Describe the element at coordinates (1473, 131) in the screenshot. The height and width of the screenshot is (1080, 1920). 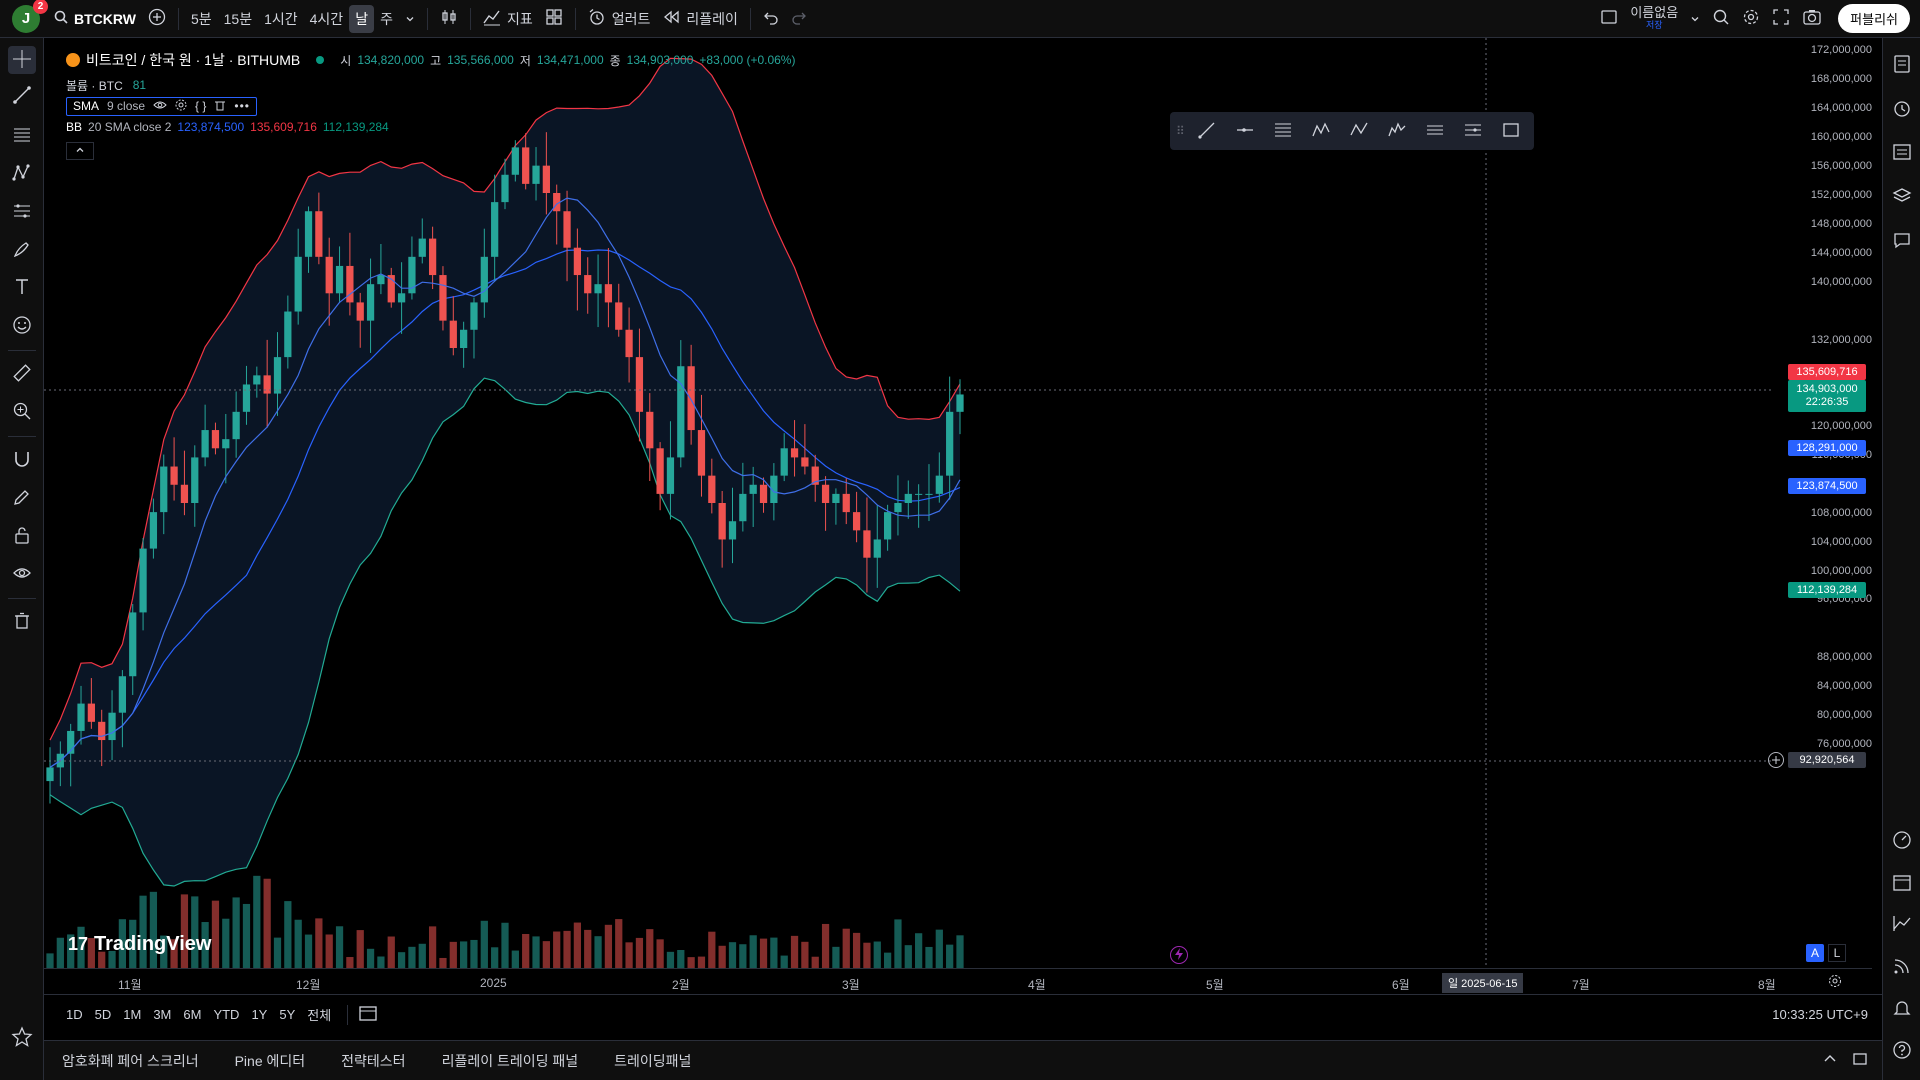
I see `float-range-button` at that location.